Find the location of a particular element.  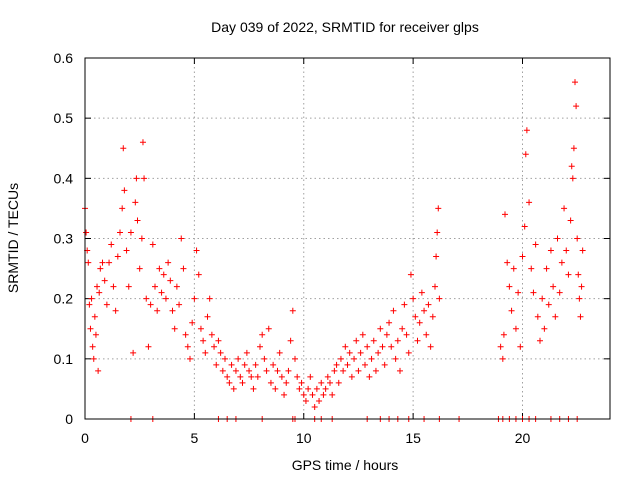

y-tick-label: 0.2 is located at coordinates (64, 299).